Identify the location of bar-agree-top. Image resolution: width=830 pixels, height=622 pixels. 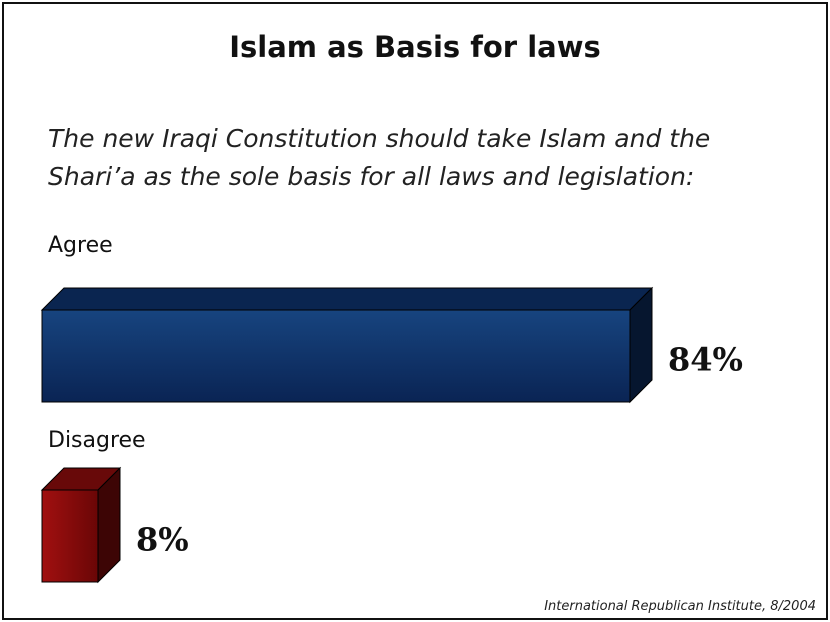
(347, 299).